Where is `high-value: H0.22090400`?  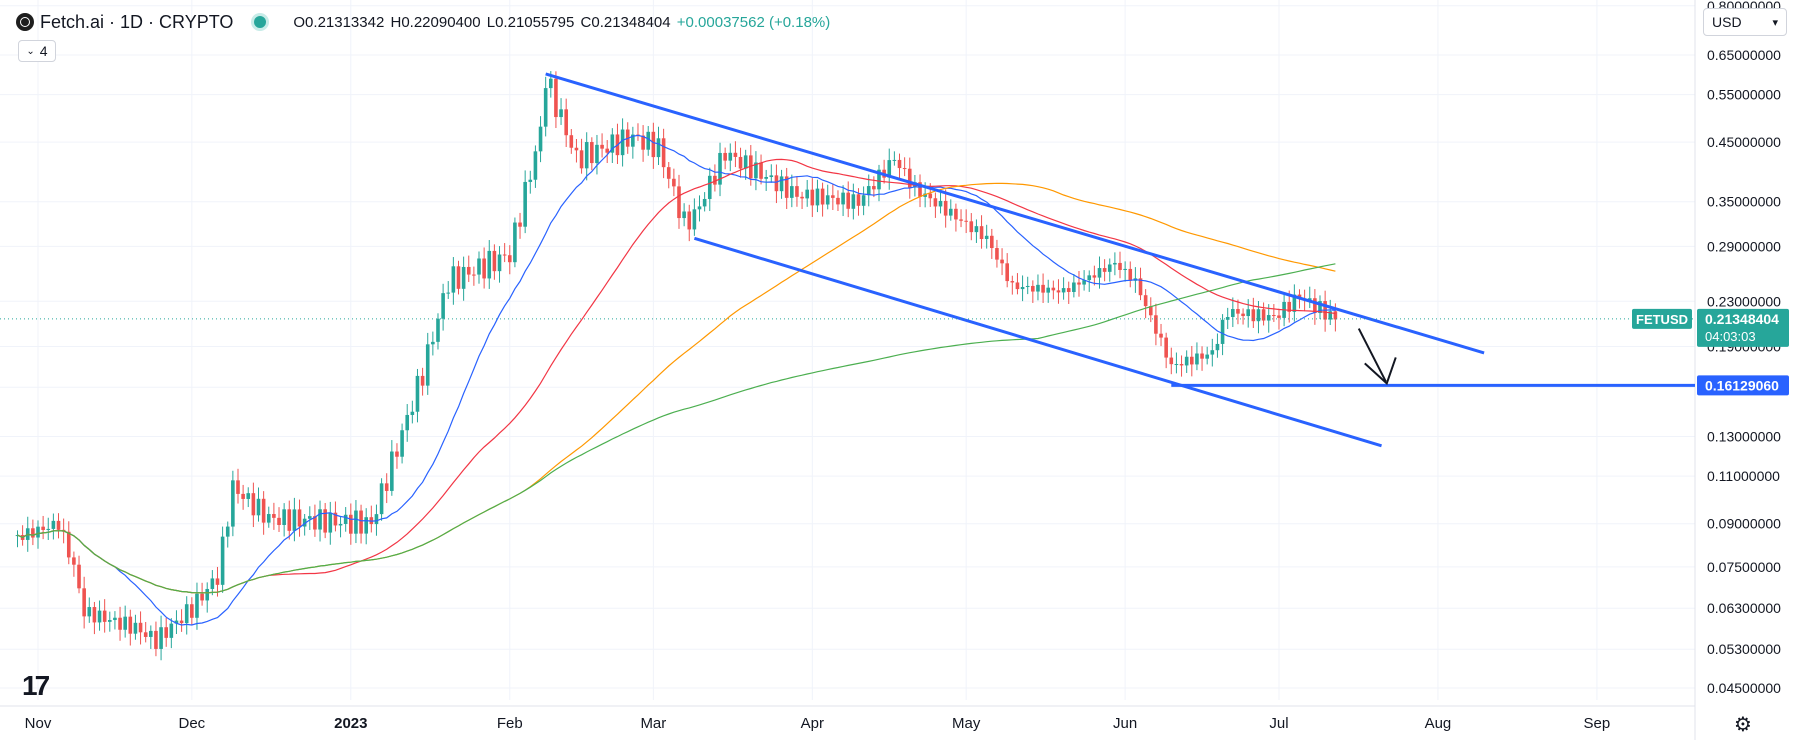
high-value: H0.22090400 is located at coordinates (435, 22).